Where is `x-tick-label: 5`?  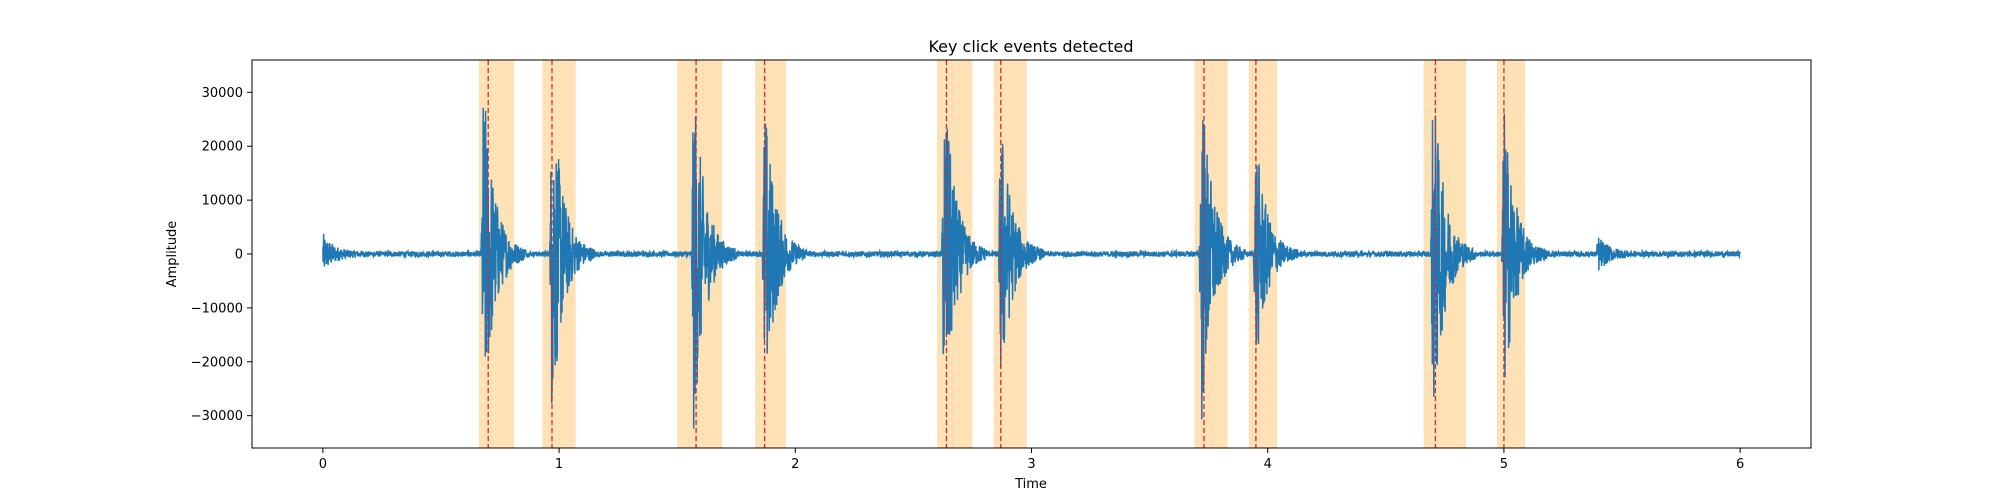 x-tick-label: 5 is located at coordinates (1504, 464).